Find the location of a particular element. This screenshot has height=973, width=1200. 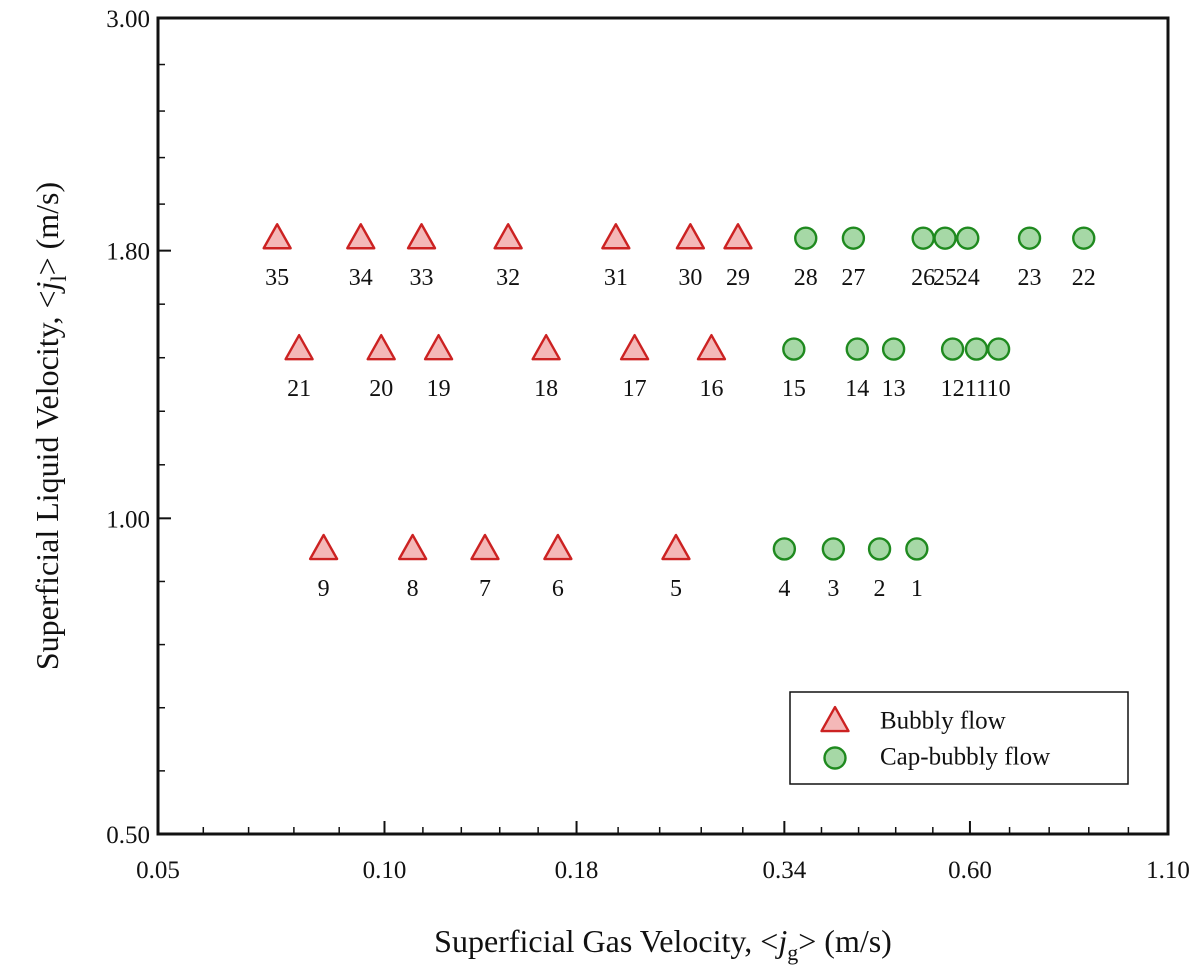

legend: Bubbly flow Cap-bubbly flow is located at coordinates (959, 738).